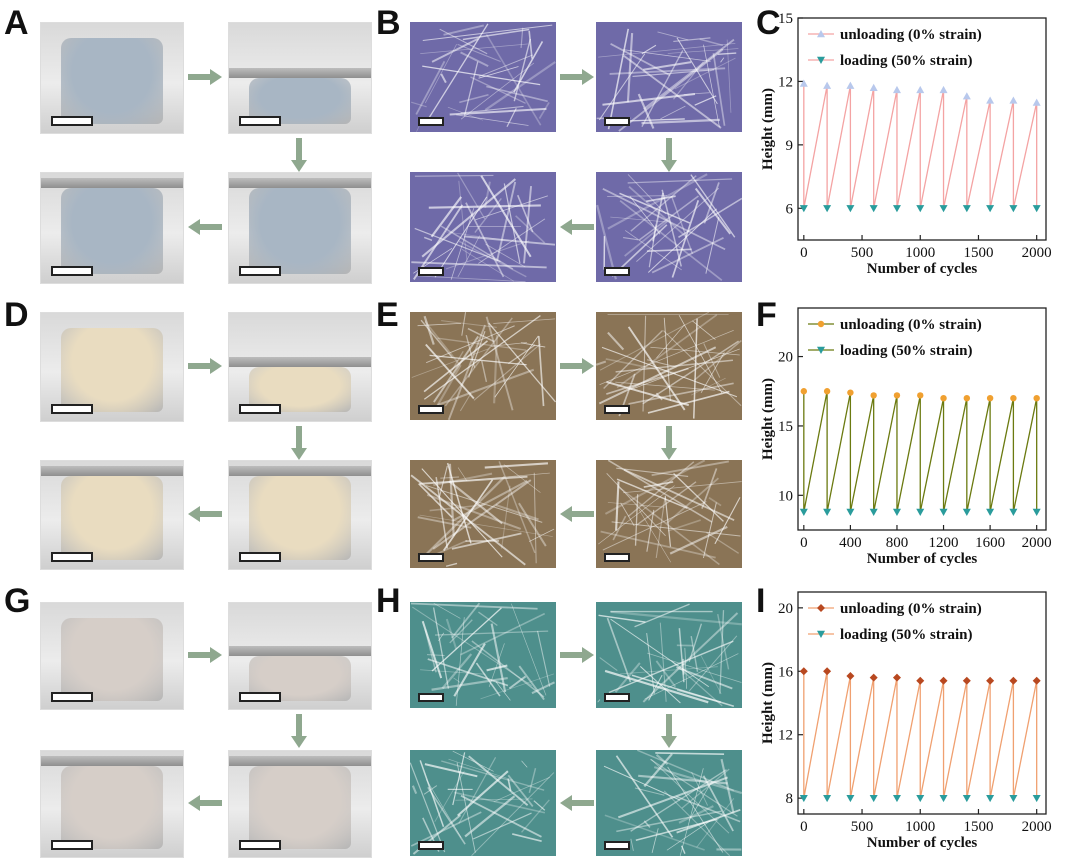  What do you see at coordinates (483, 77) in the screenshot?
I see `sem-b-initial` at bounding box center [483, 77].